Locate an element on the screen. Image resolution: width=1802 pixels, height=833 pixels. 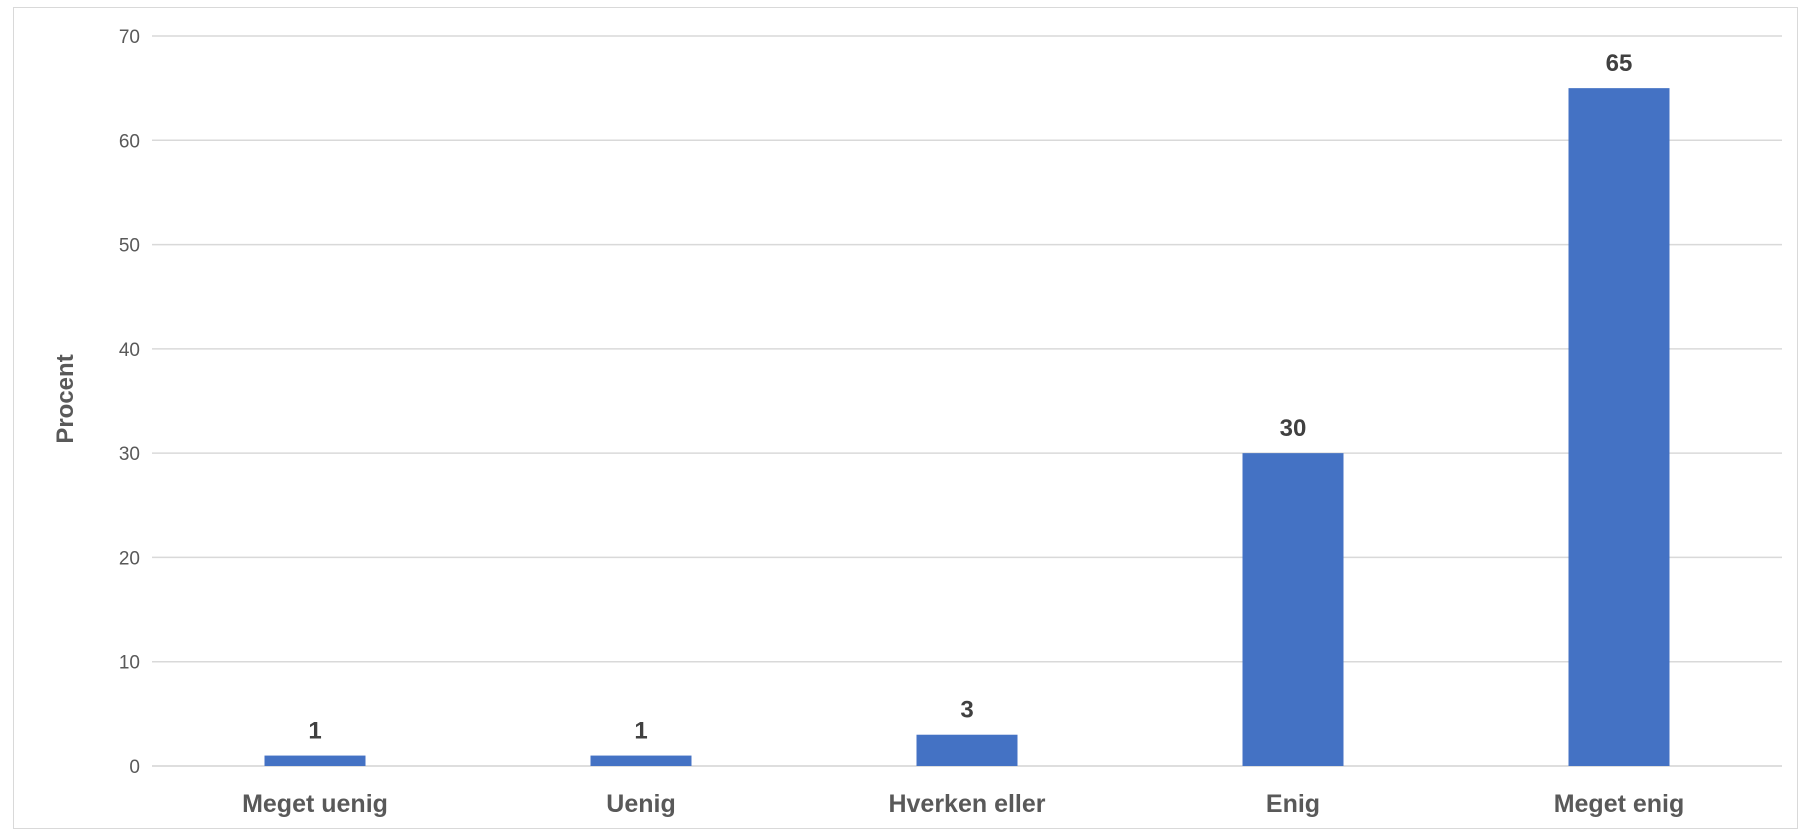
x-category-label: Uenig is located at coordinates (640, 804).